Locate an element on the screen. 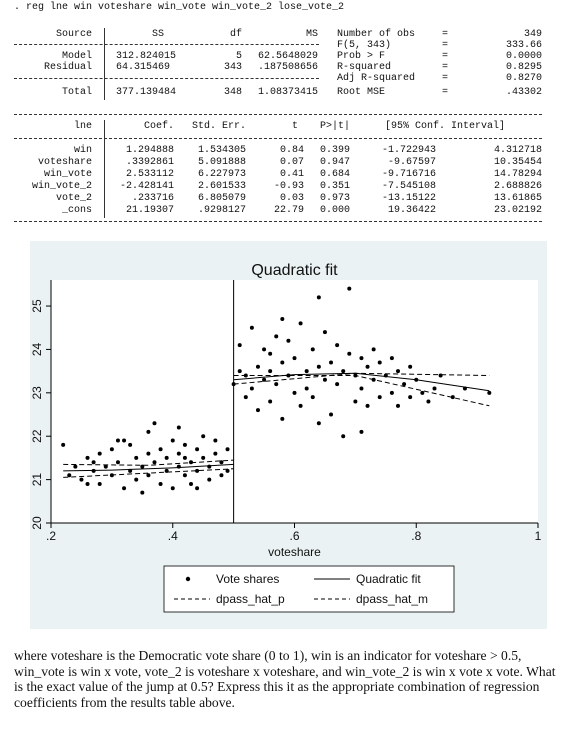 This screenshot has width=563, height=750. coef-header-p: P>|t| is located at coordinates (335, 126).